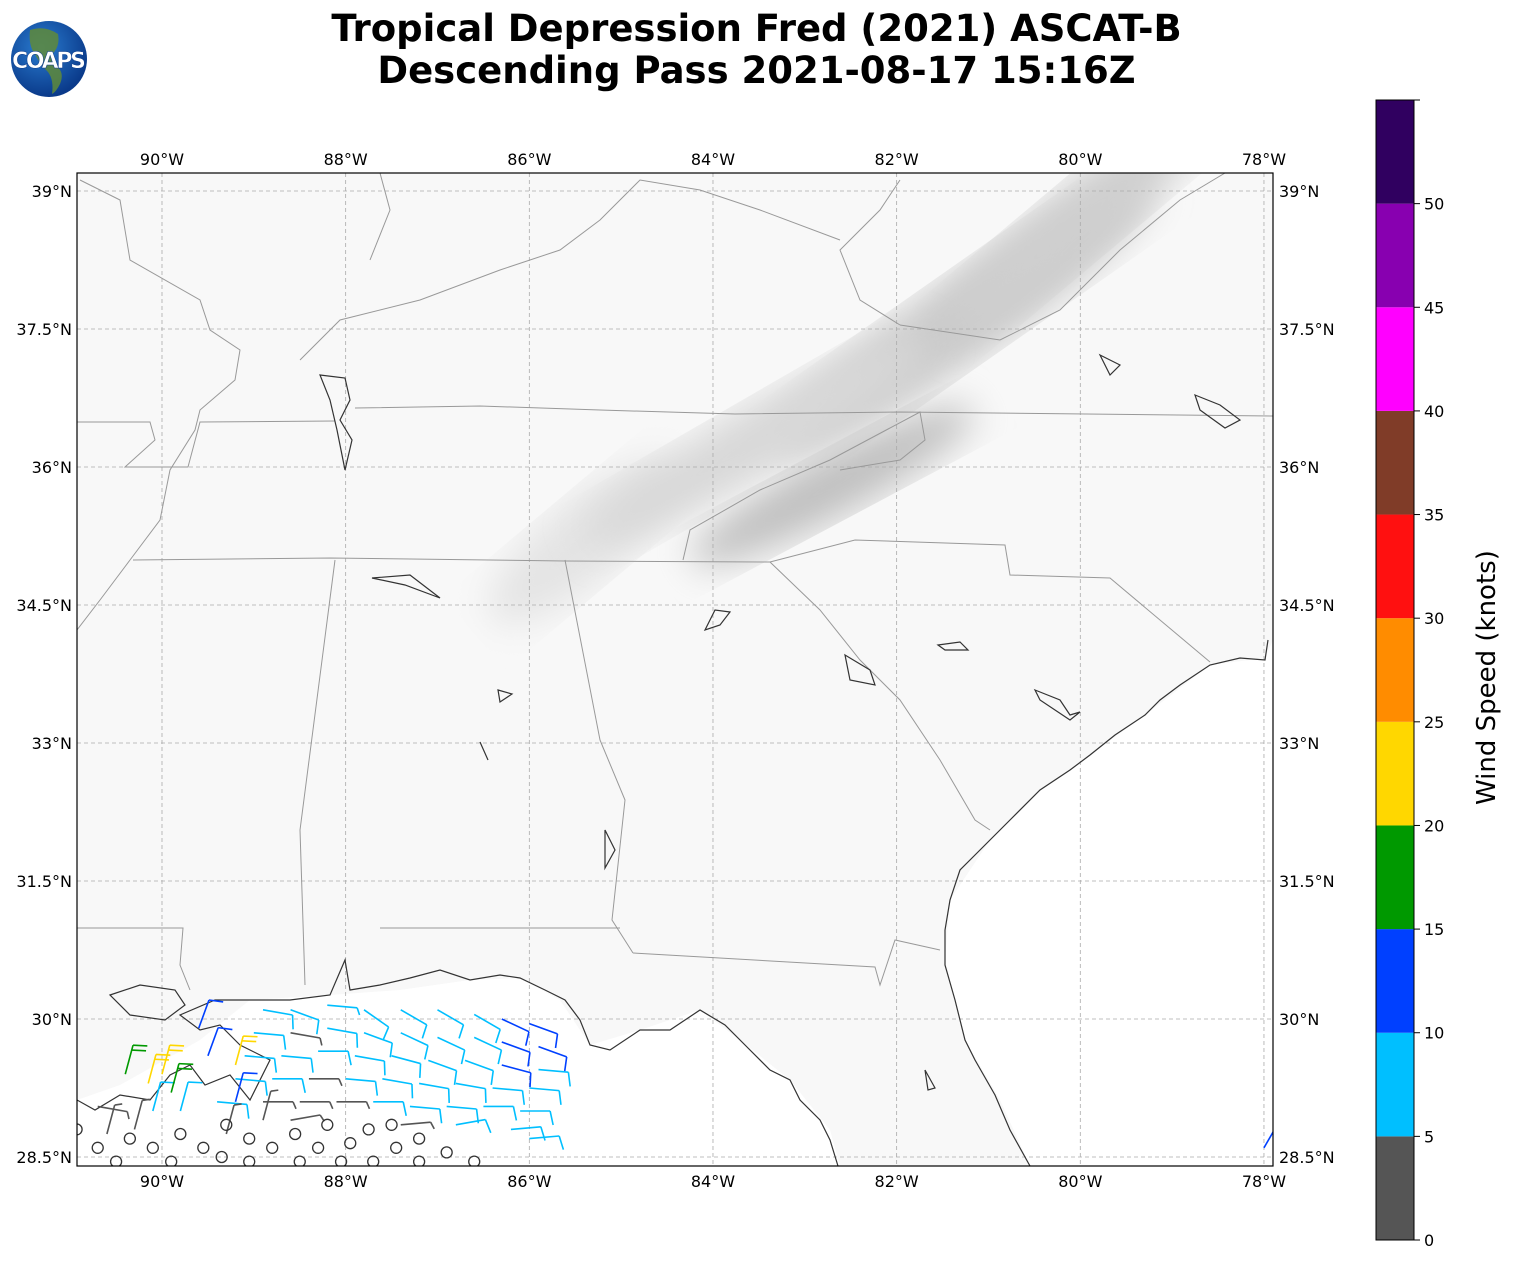 This screenshot has height=1264, width=1513. Describe the element at coordinates (1264, 159) in the screenshot. I see `lon-tick-label-top: 78°W` at that location.